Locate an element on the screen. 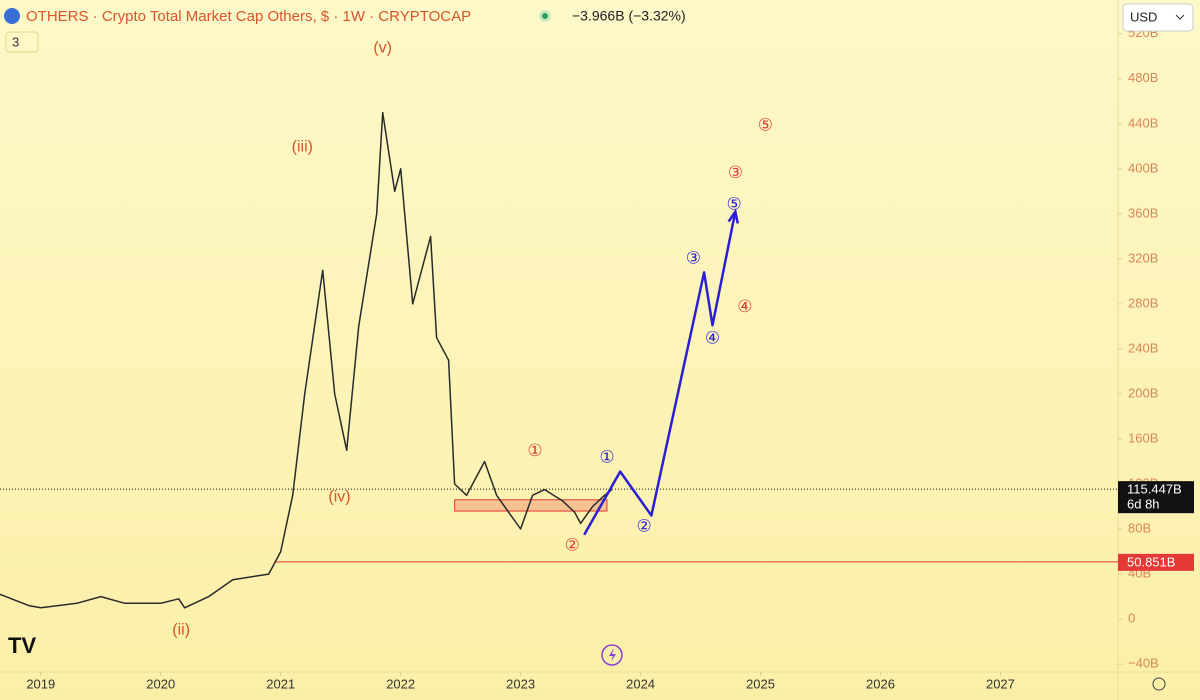  x-tick-label: 2021 is located at coordinates (280, 683).